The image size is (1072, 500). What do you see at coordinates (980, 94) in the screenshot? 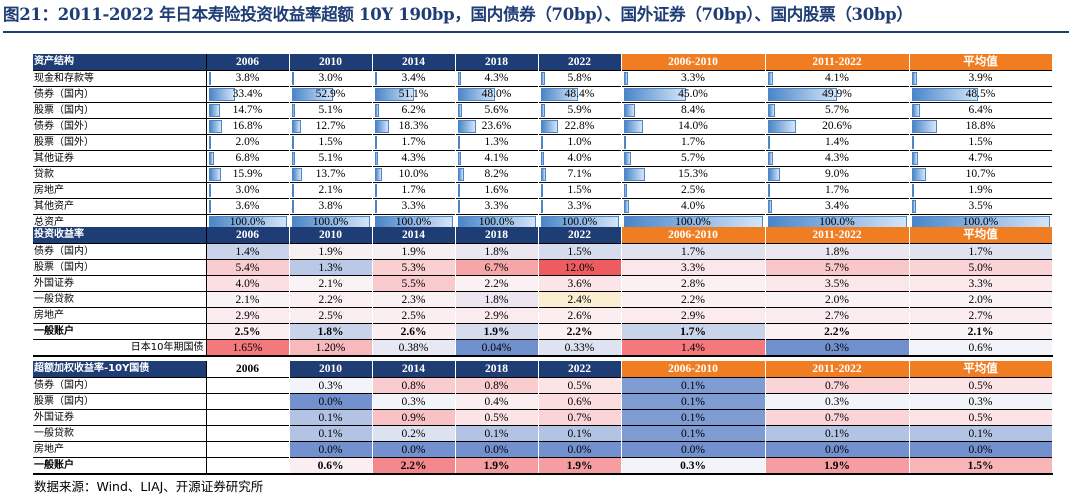
I see `value-text: 48.5%` at bounding box center [980, 94].